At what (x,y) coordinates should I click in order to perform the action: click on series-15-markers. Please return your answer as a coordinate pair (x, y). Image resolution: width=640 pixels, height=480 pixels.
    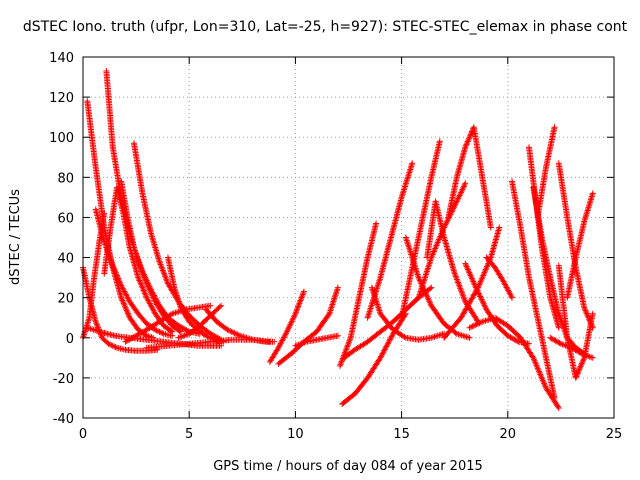
    Looking at the image, I should click on (286, 326).